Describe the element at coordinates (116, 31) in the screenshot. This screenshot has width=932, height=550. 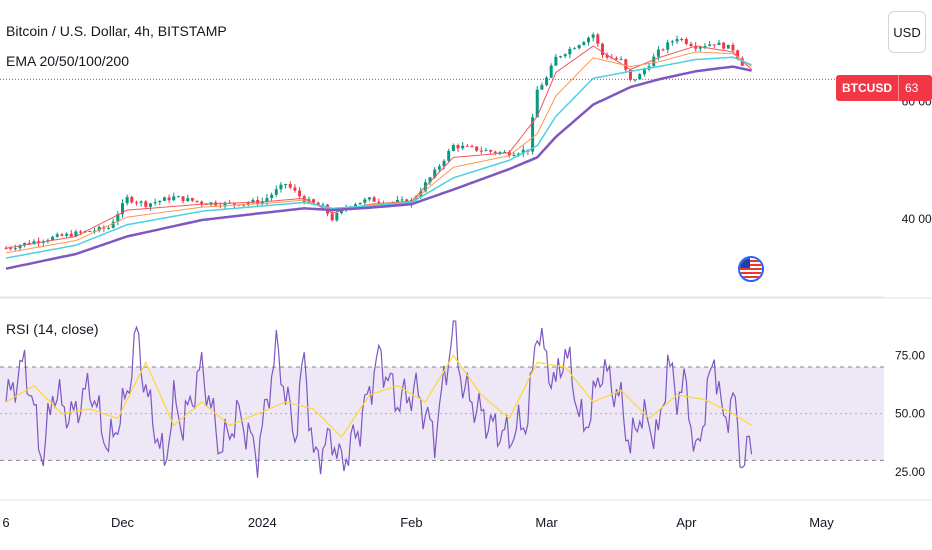
I see `symbol-title: Bitcoin / U.S. Dollar, 4h, BITSTAMP` at that location.